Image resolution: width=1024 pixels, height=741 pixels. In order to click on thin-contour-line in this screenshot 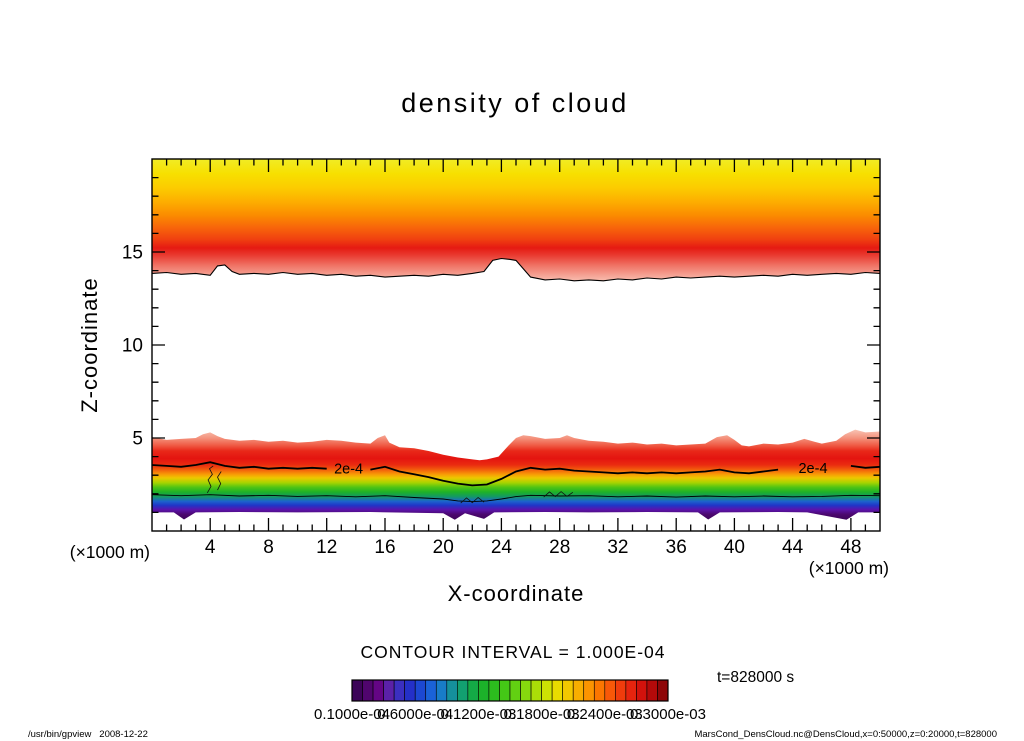, I will do `click(516, 498)`.